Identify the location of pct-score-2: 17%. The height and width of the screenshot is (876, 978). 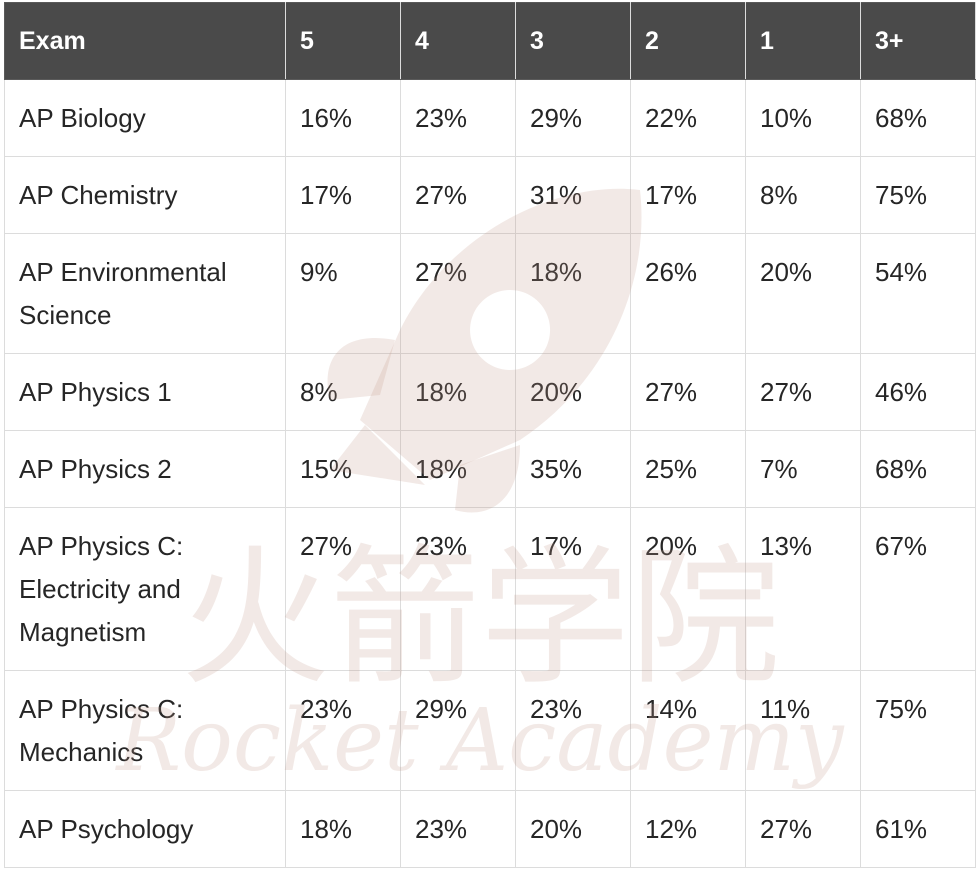
(688, 195).